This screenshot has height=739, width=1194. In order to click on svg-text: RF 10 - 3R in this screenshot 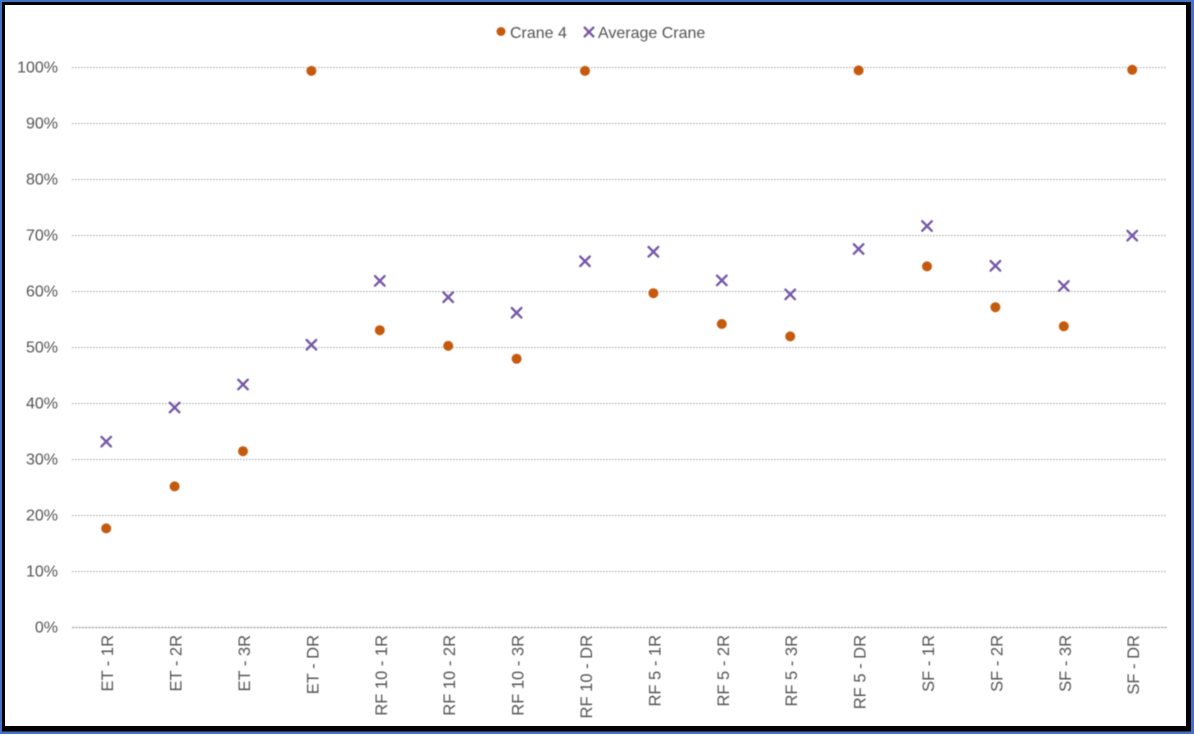, I will do `click(519, 675)`.